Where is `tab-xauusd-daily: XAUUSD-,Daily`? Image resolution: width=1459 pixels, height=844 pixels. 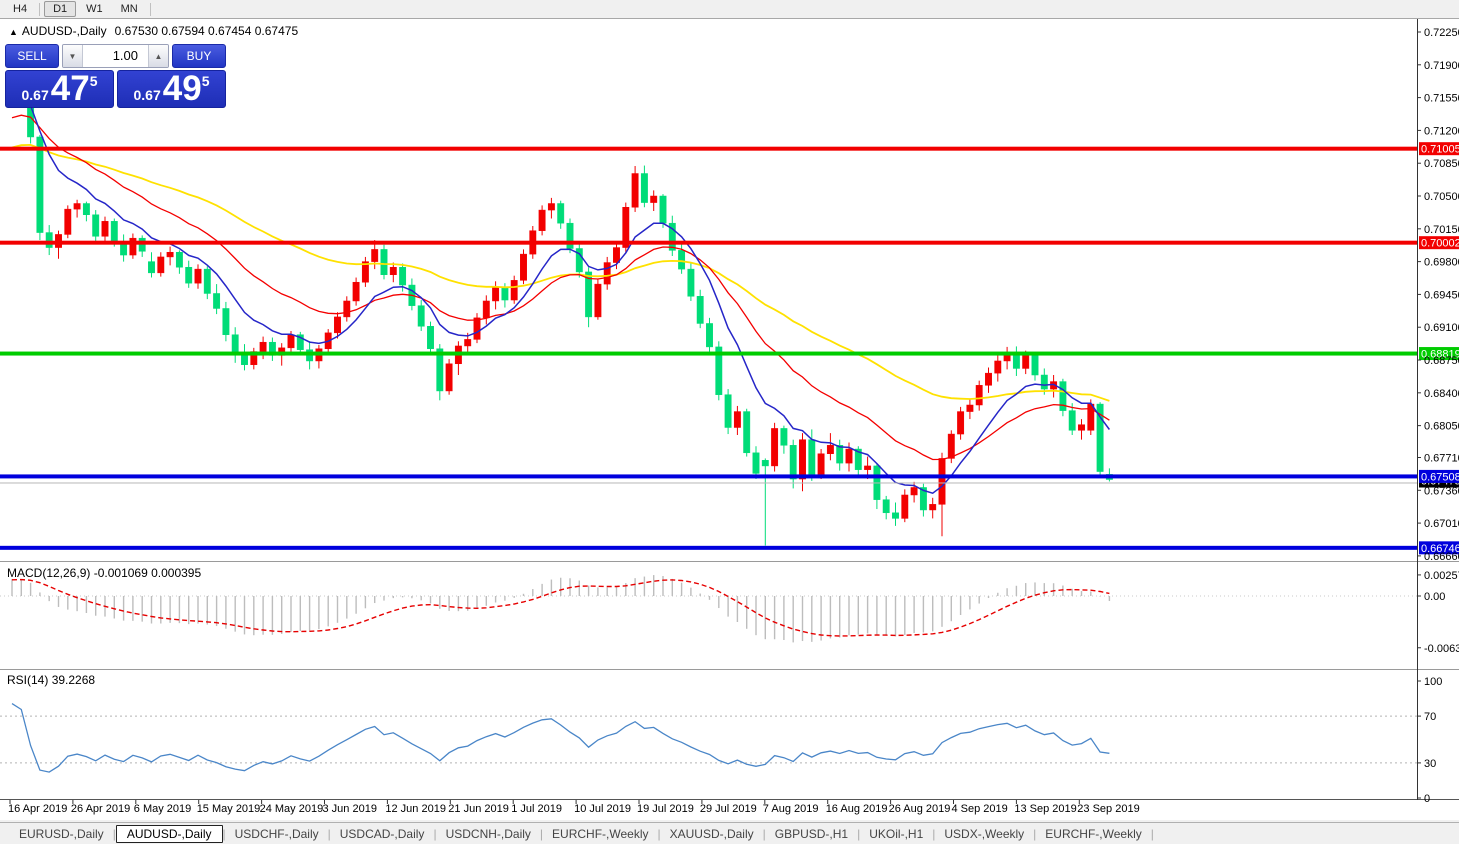
tab-xauusd-daily: XAUUSD-,Daily is located at coordinates (711, 833).